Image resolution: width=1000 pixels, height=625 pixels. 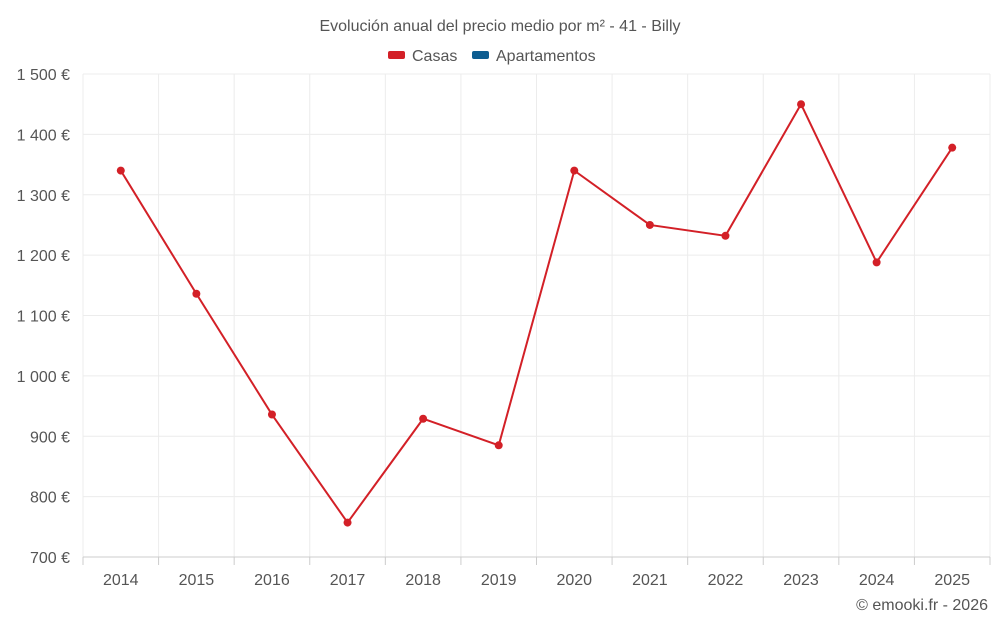 What do you see at coordinates (434, 56) in the screenshot?
I see `legend-label-casas: Casas` at bounding box center [434, 56].